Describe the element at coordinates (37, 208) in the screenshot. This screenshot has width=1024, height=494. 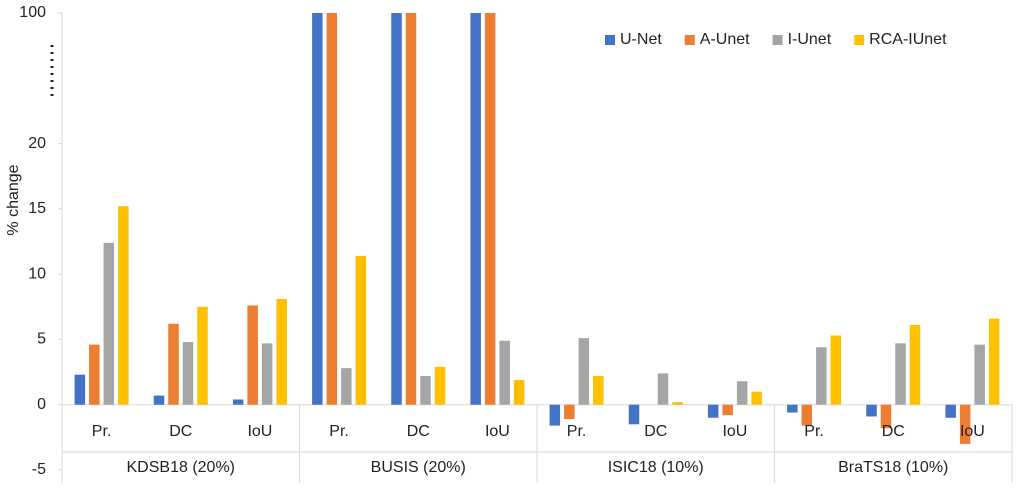
I see `y-tick-label: 15` at that location.